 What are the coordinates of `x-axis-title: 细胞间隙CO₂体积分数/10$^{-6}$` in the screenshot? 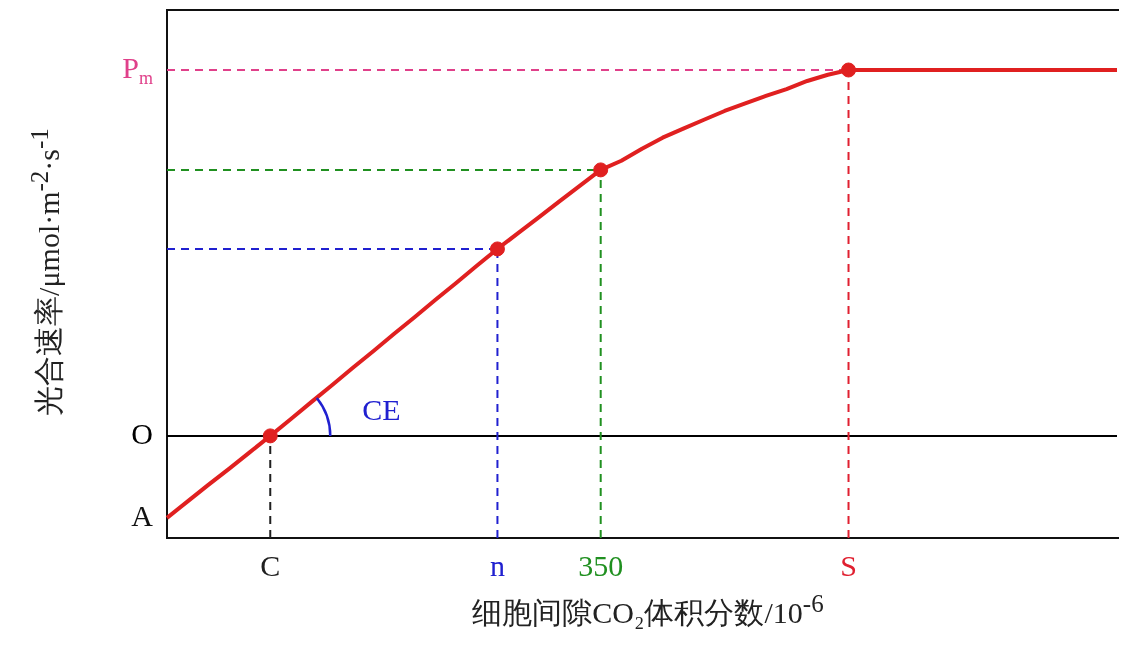 It's located at (648, 610).